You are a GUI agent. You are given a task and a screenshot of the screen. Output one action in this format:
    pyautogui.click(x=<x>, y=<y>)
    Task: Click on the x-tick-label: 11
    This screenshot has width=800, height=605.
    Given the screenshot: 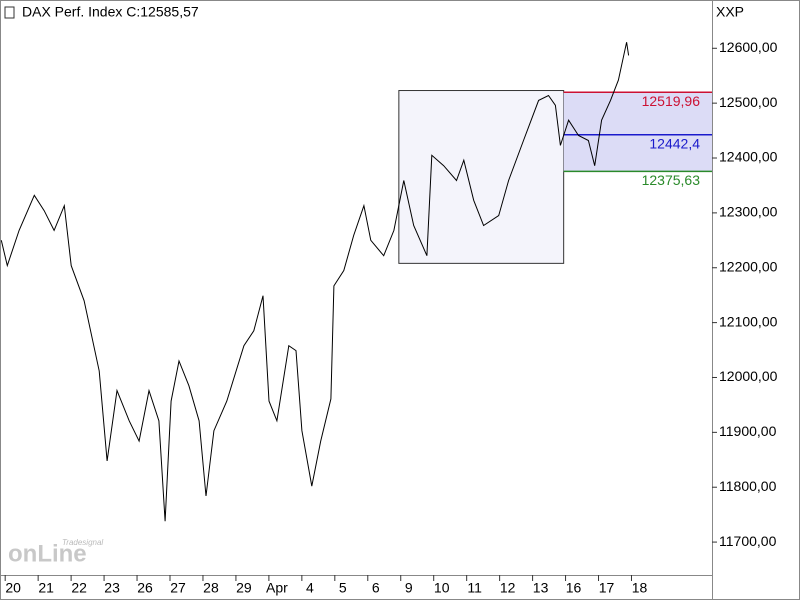 What is the action you would take?
    pyautogui.click(x=474, y=588)
    